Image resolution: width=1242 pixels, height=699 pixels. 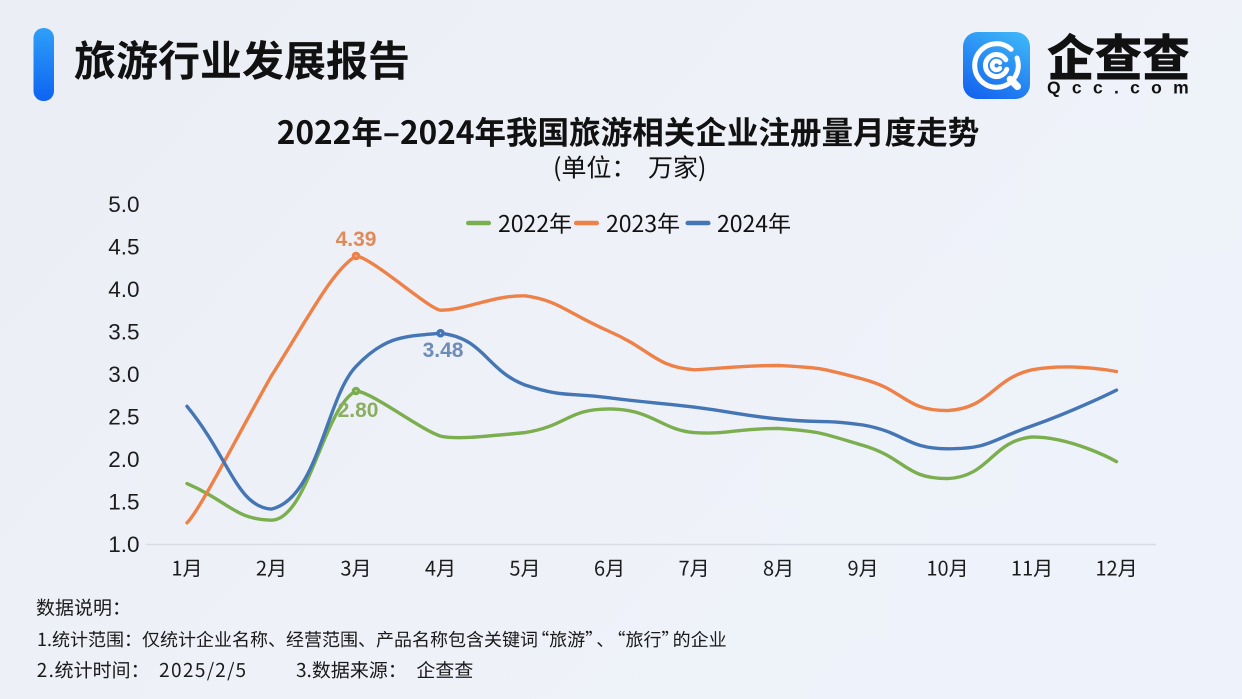 What do you see at coordinates (123, 544) in the screenshot?
I see `svg-text: 1.0` at bounding box center [123, 544].